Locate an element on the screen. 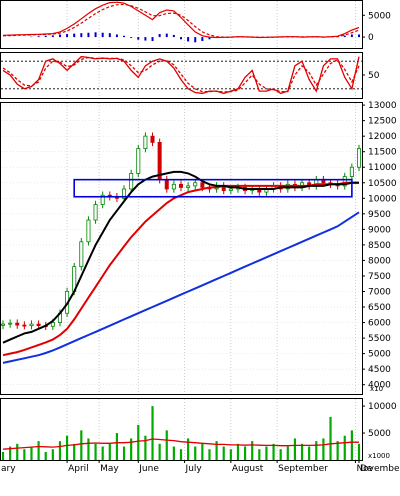 This screenshot has height=496, width=400. x-axis-month-label: September is located at coordinates (303, 469).